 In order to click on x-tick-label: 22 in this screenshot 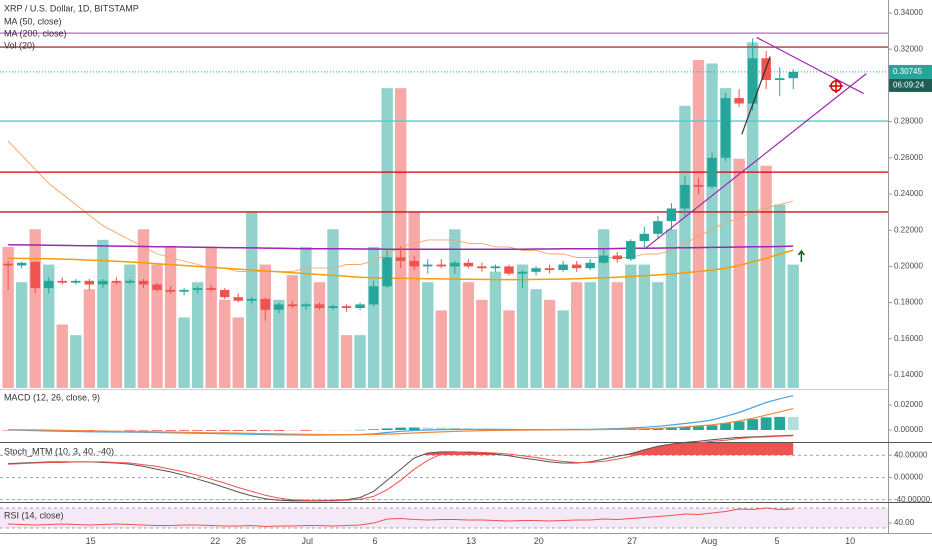, I will do `click(215, 541)`.